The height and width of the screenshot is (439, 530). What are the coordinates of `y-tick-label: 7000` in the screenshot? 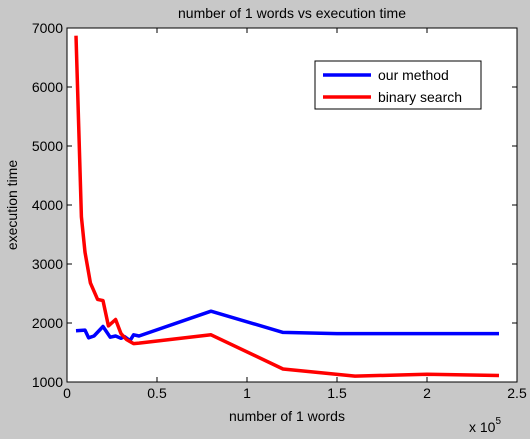 It's located at (47, 28).